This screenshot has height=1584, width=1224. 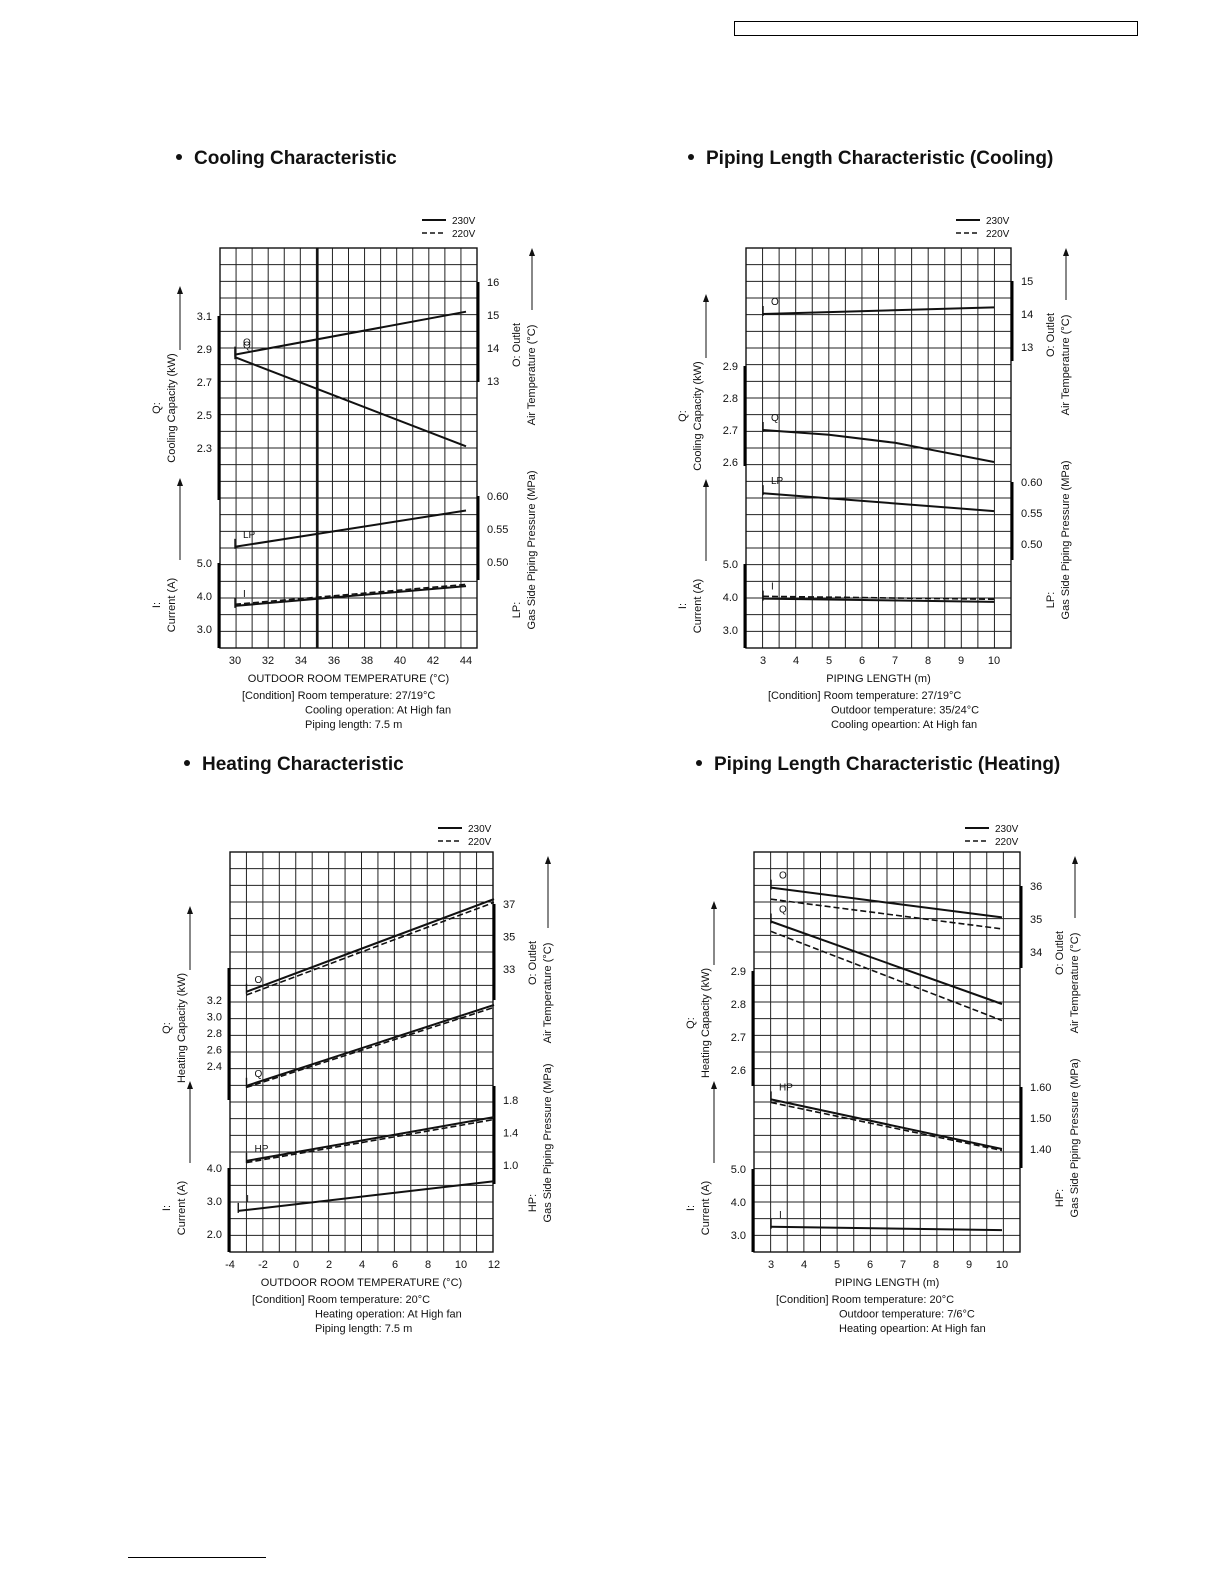 What do you see at coordinates (353, 725) in the screenshot?
I see `condition-text: Piping length: 7.5 m` at bounding box center [353, 725].